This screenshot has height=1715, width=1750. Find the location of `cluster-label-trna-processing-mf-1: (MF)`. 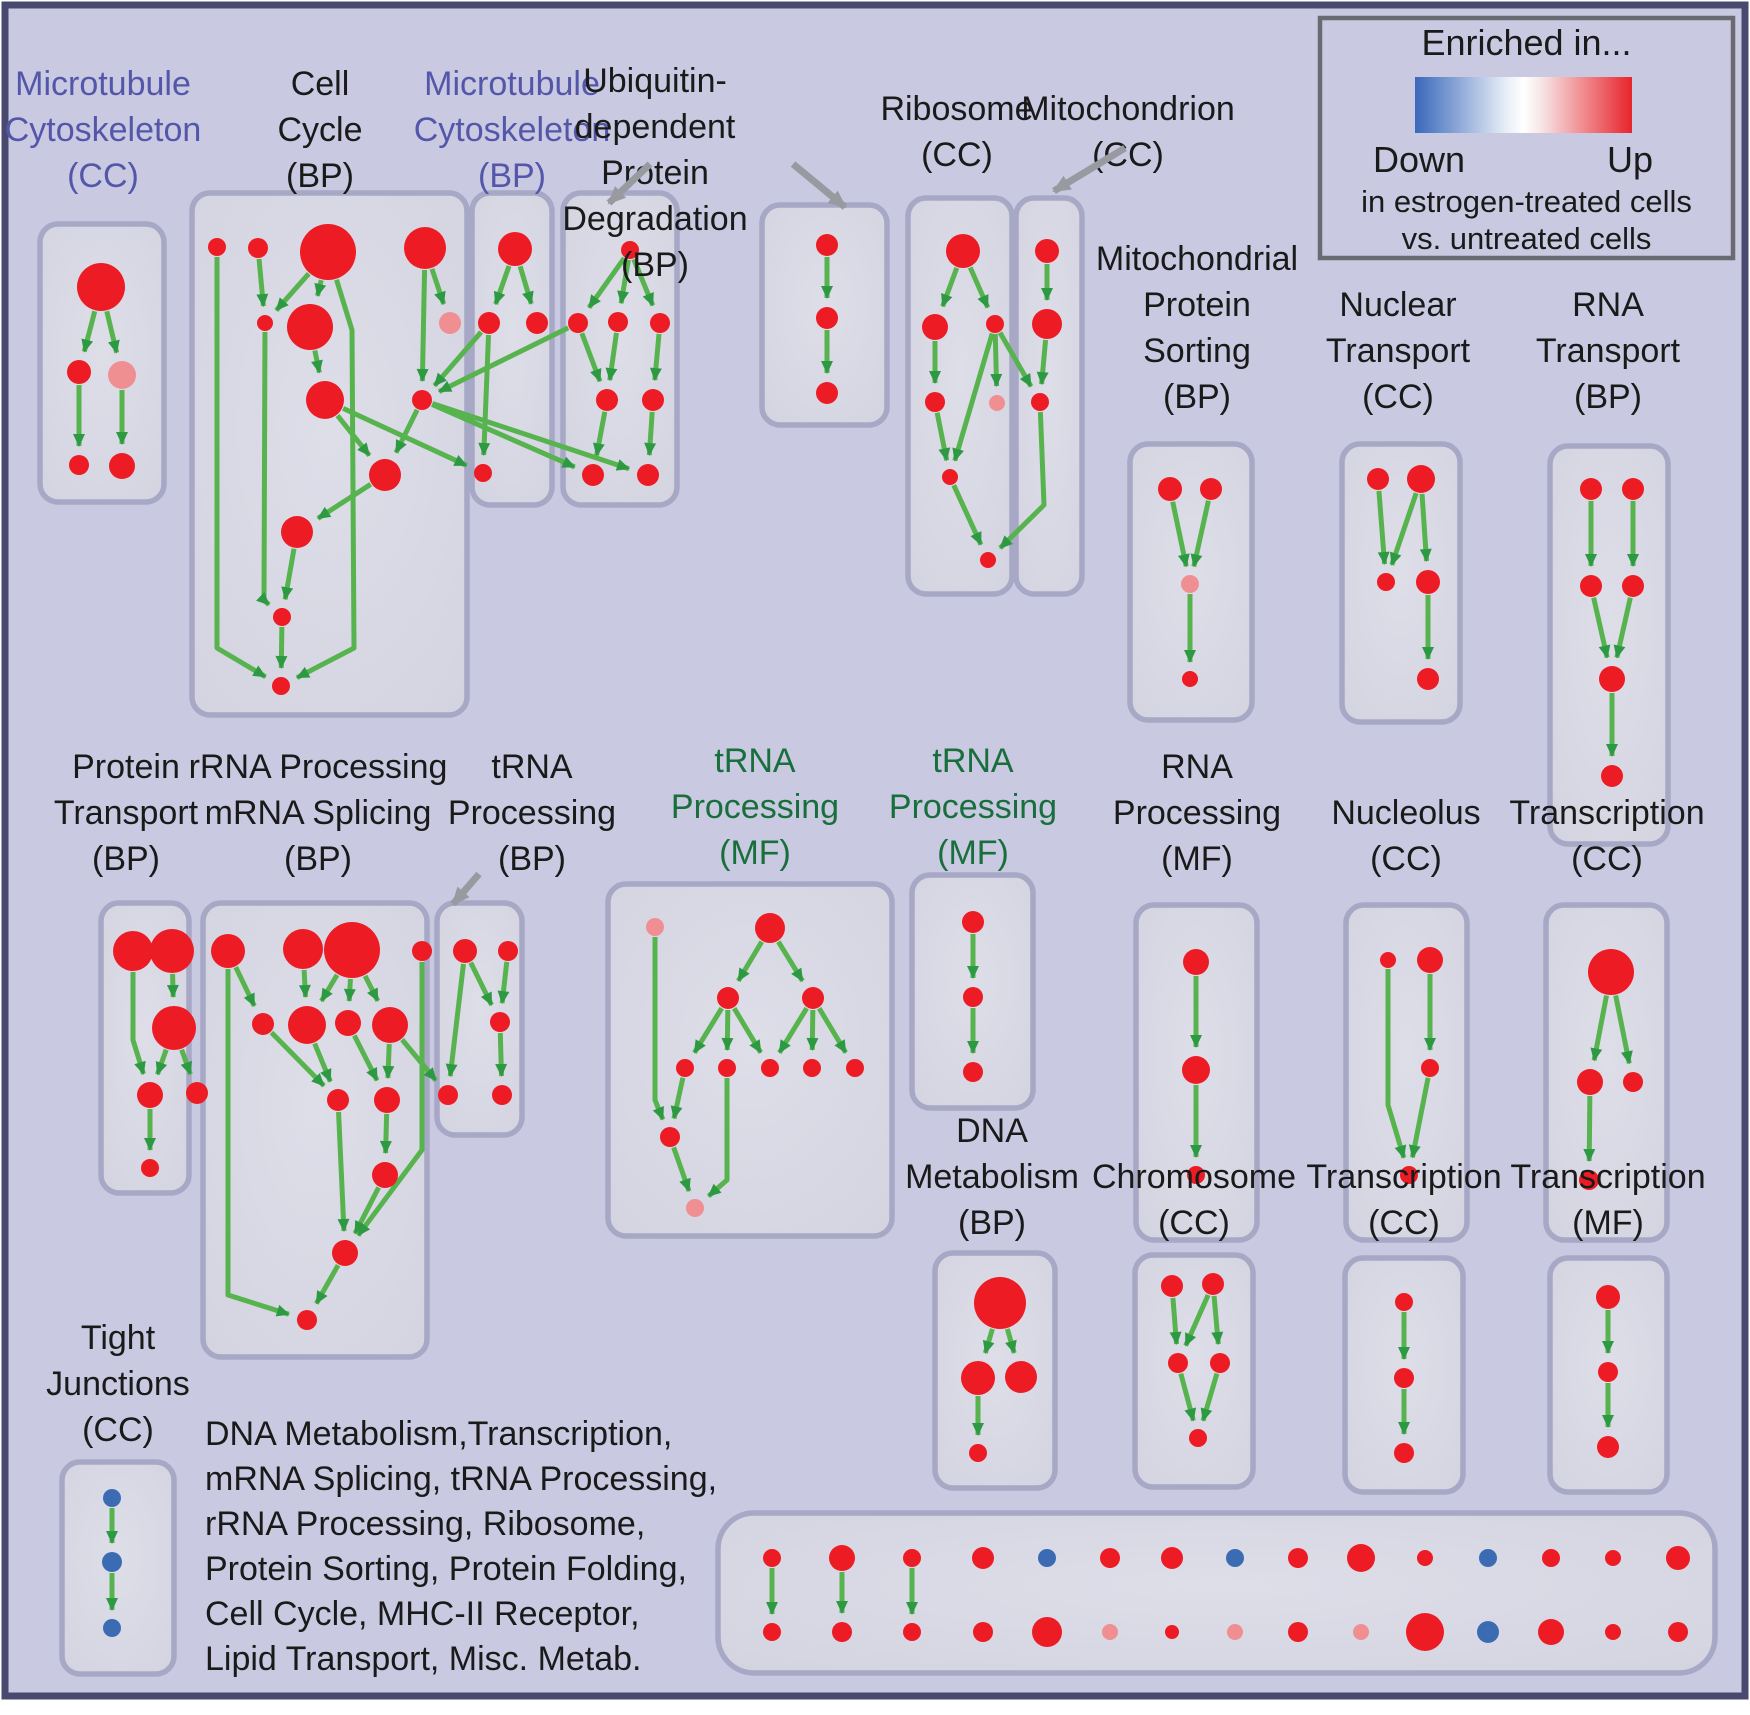

cluster-label-trna-processing-mf-1: (MF) is located at coordinates (755, 853).